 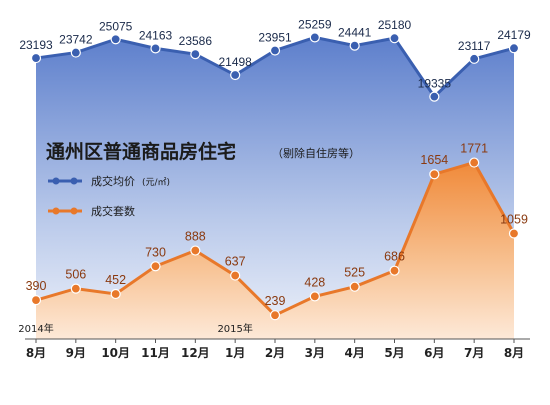 What do you see at coordinates (355, 33) in the screenshot?
I see `price-value-label: 24441` at bounding box center [355, 33].